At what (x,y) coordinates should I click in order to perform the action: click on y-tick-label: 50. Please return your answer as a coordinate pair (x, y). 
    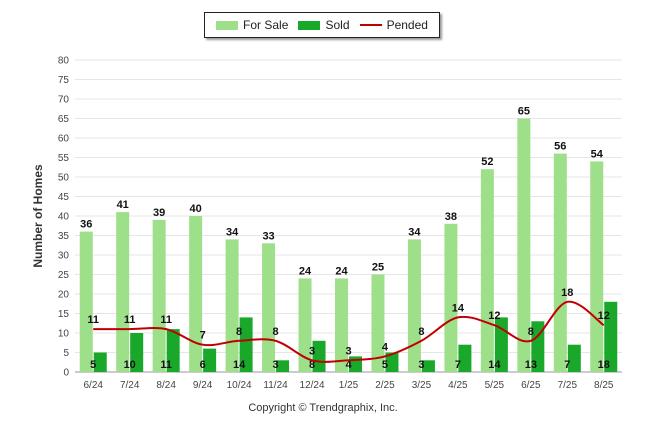
    Looking at the image, I should click on (64, 178).